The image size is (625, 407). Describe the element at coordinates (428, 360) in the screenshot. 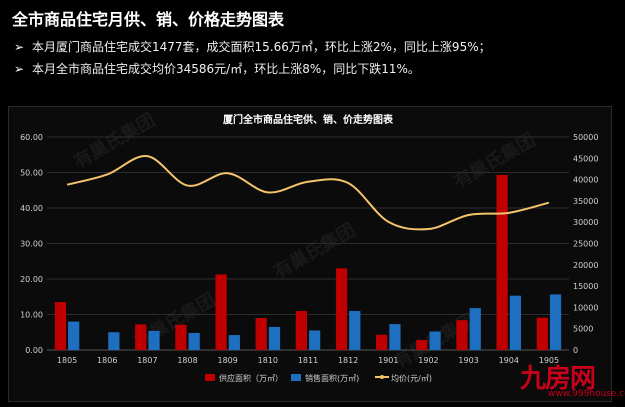

I see `x-axis-tick-label: 1902` at that location.